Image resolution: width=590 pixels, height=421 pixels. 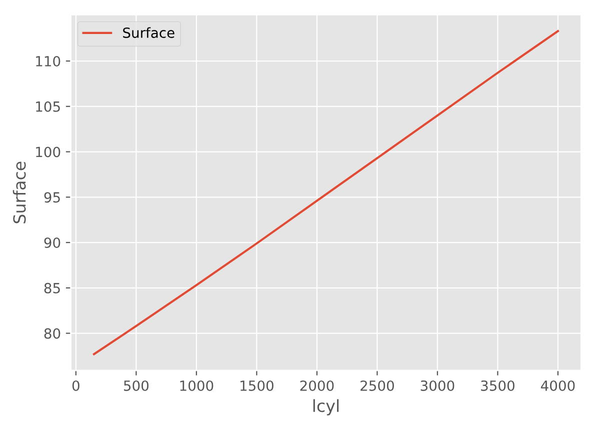 What do you see at coordinates (136, 385) in the screenshot?
I see `x-tick-label: 500` at bounding box center [136, 385].